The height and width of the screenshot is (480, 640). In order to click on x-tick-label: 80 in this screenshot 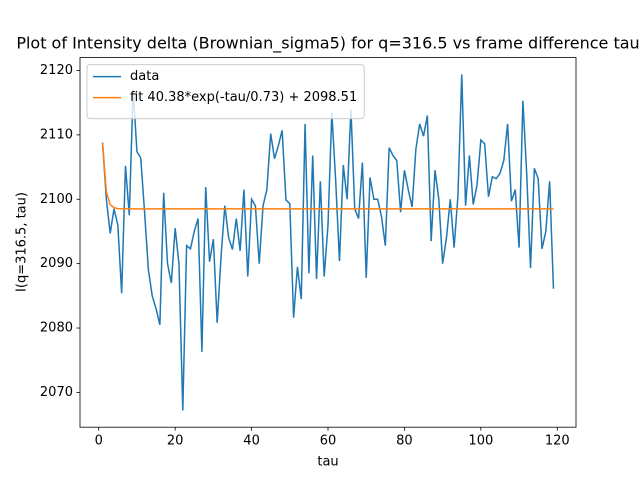, I will do `click(404, 441)`.